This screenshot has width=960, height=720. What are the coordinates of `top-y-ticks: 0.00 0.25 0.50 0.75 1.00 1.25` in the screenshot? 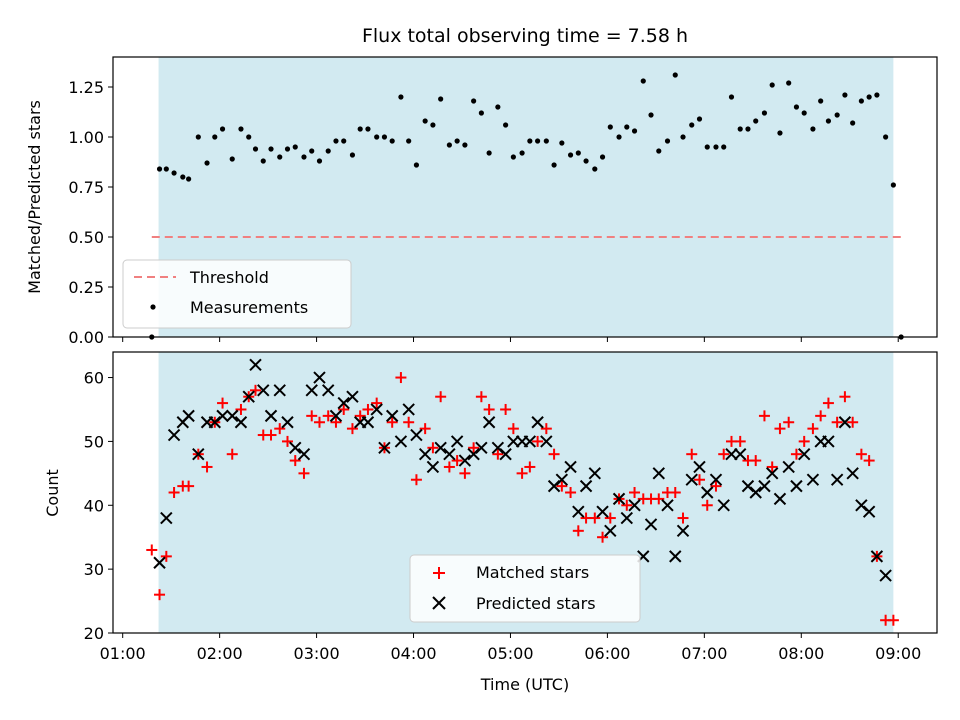 It's located at (90, 212).